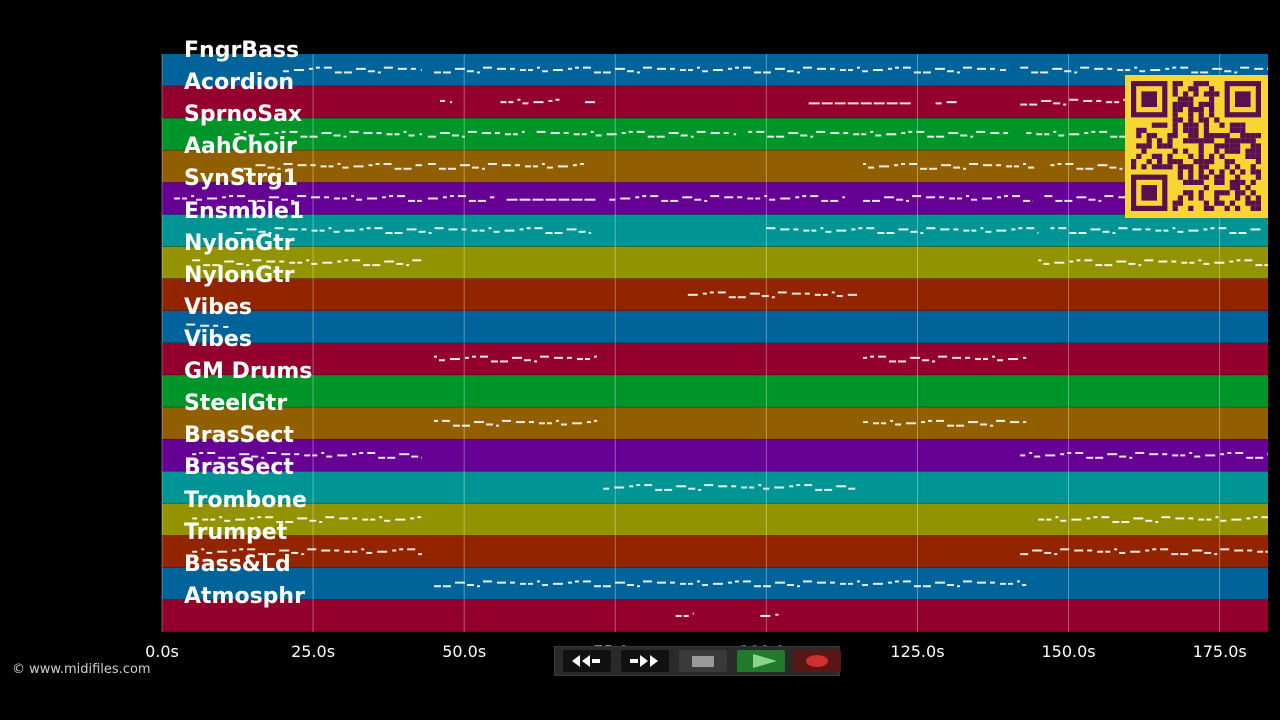  I want to click on play-button, so click(761, 661).